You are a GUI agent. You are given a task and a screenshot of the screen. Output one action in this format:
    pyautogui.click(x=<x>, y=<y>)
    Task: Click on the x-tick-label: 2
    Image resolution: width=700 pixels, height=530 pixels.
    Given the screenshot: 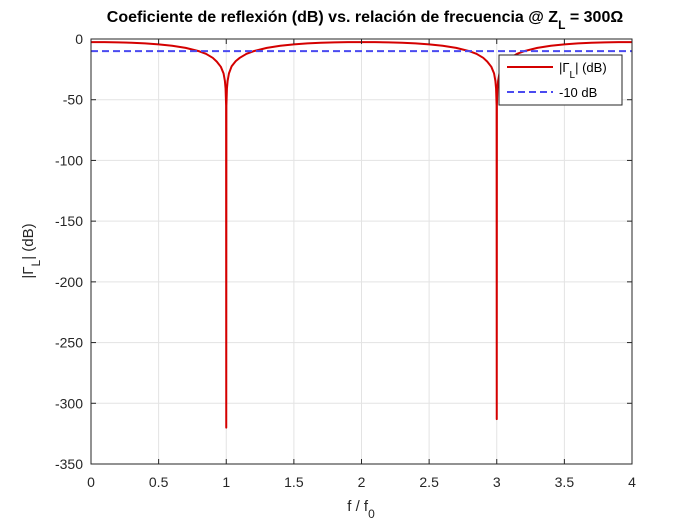 What is the action you would take?
    pyautogui.click(x=362, y=482)
    